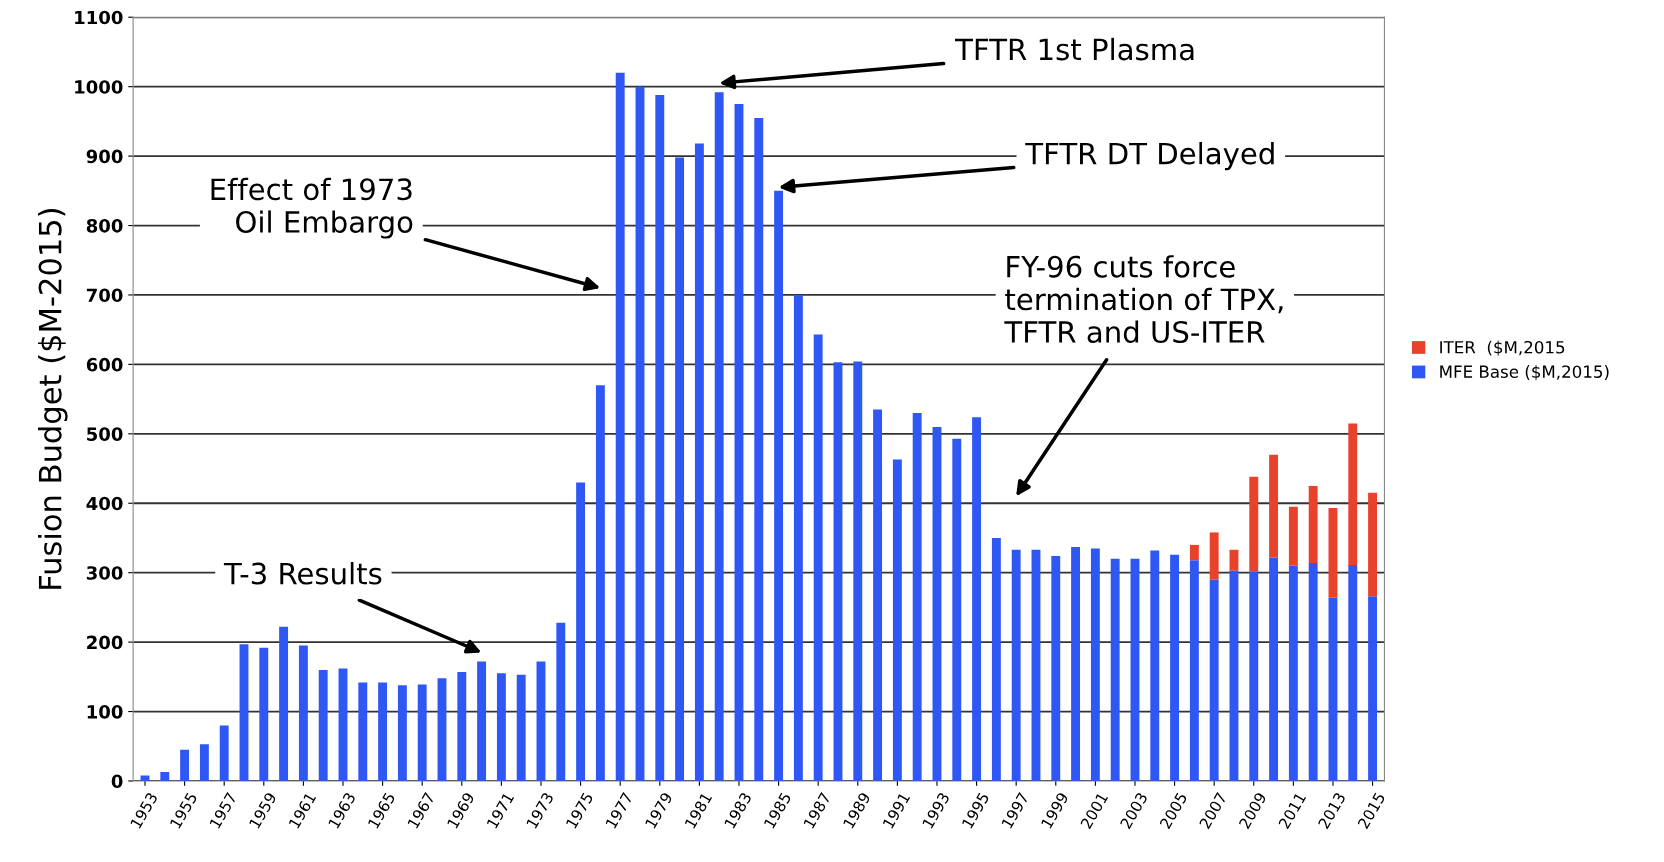 The width and height of the screenshot is (1664, 862). What do you see at coordinates (99, 87) in the screenshot?
I see `y-tick-label: 1000` at bounding box center [99, 87].